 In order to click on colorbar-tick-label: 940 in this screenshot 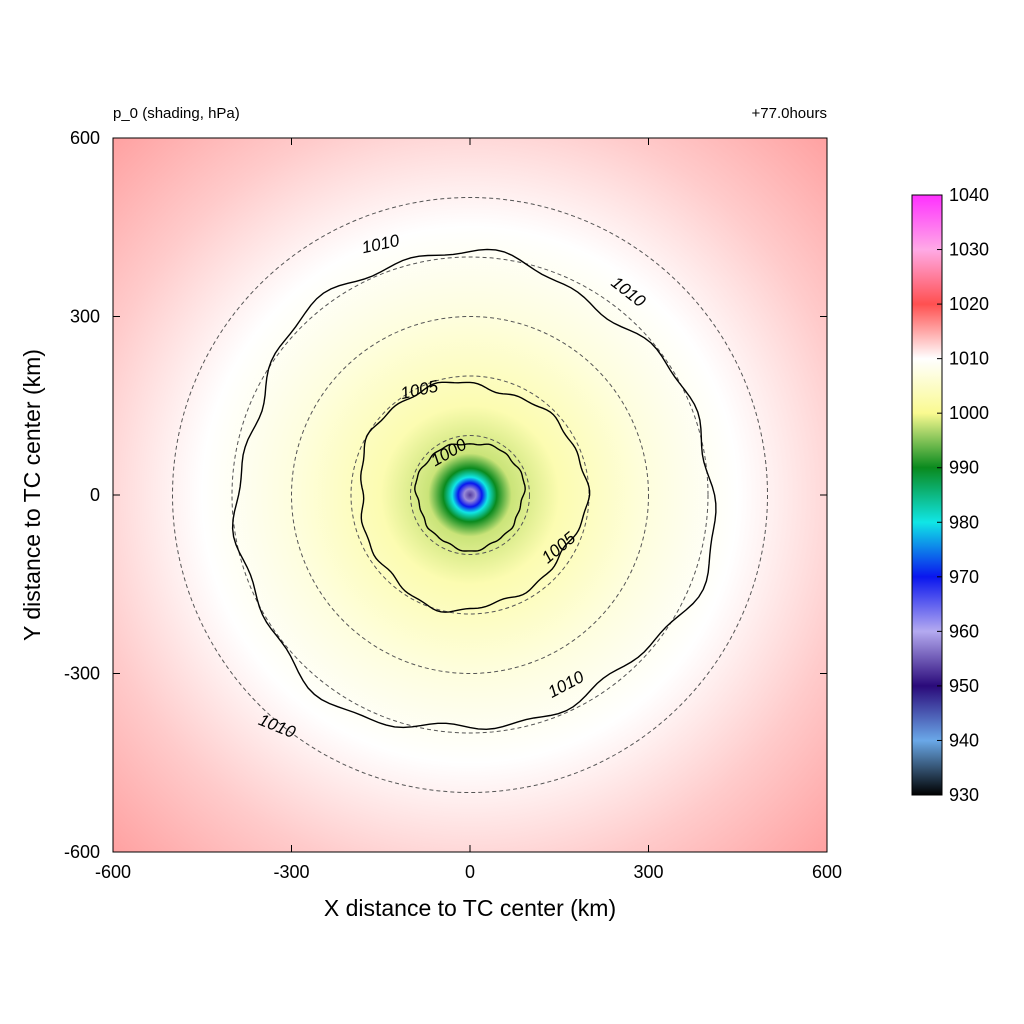, I will do `click(964, 740)`.